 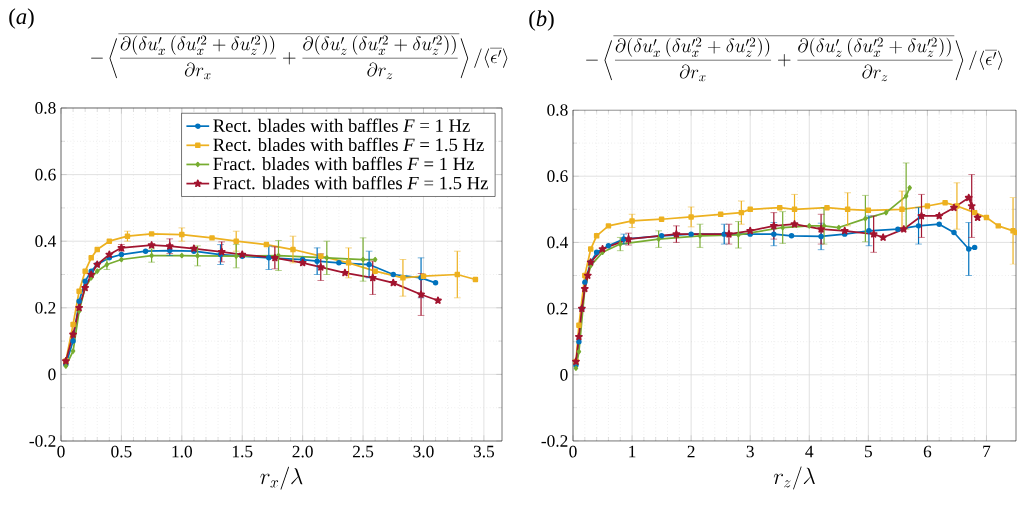 I want to click on x-tick-label: 2.0, so click(x=302, y=451).